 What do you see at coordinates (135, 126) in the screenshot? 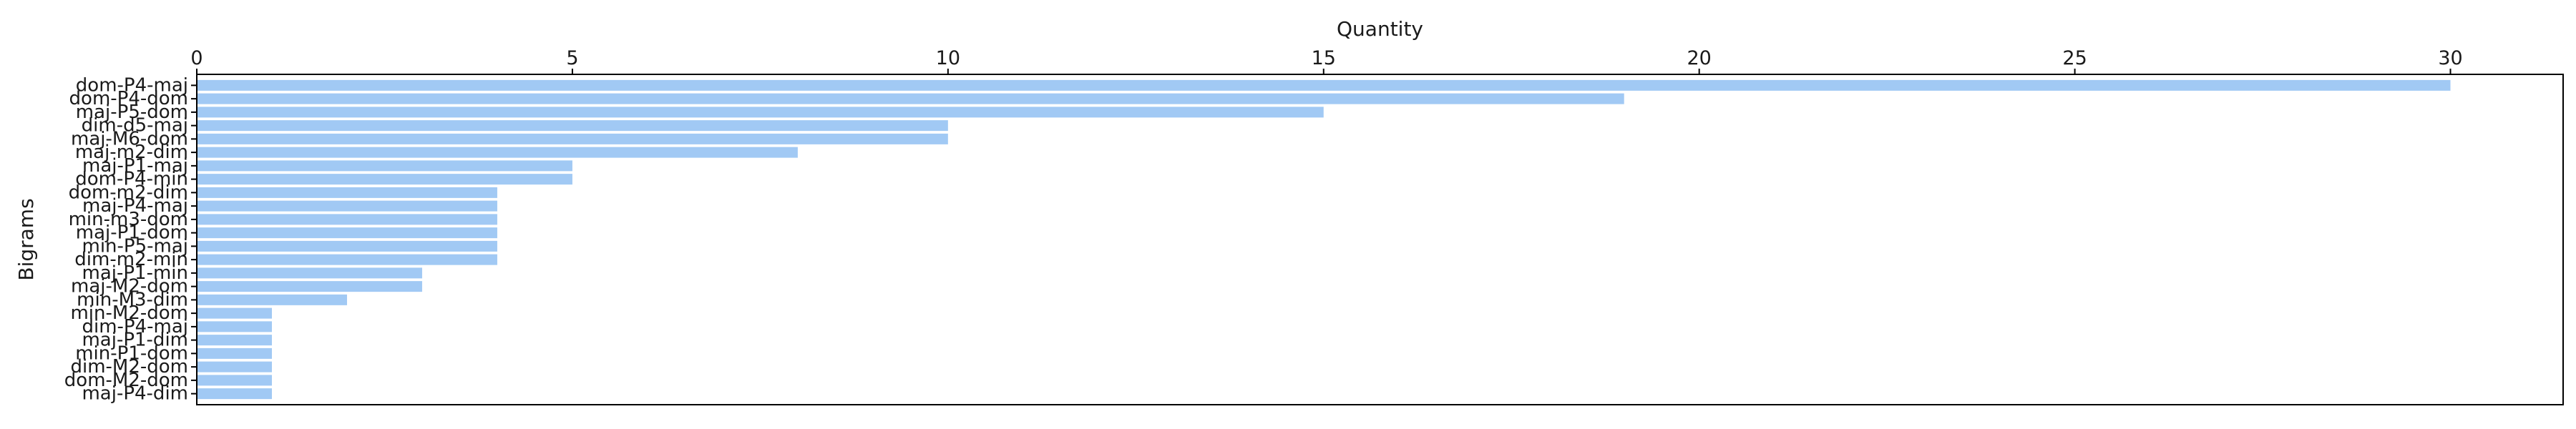
I see `y-tick-label: dim-d5-maj` at bounding box center [135, 126].